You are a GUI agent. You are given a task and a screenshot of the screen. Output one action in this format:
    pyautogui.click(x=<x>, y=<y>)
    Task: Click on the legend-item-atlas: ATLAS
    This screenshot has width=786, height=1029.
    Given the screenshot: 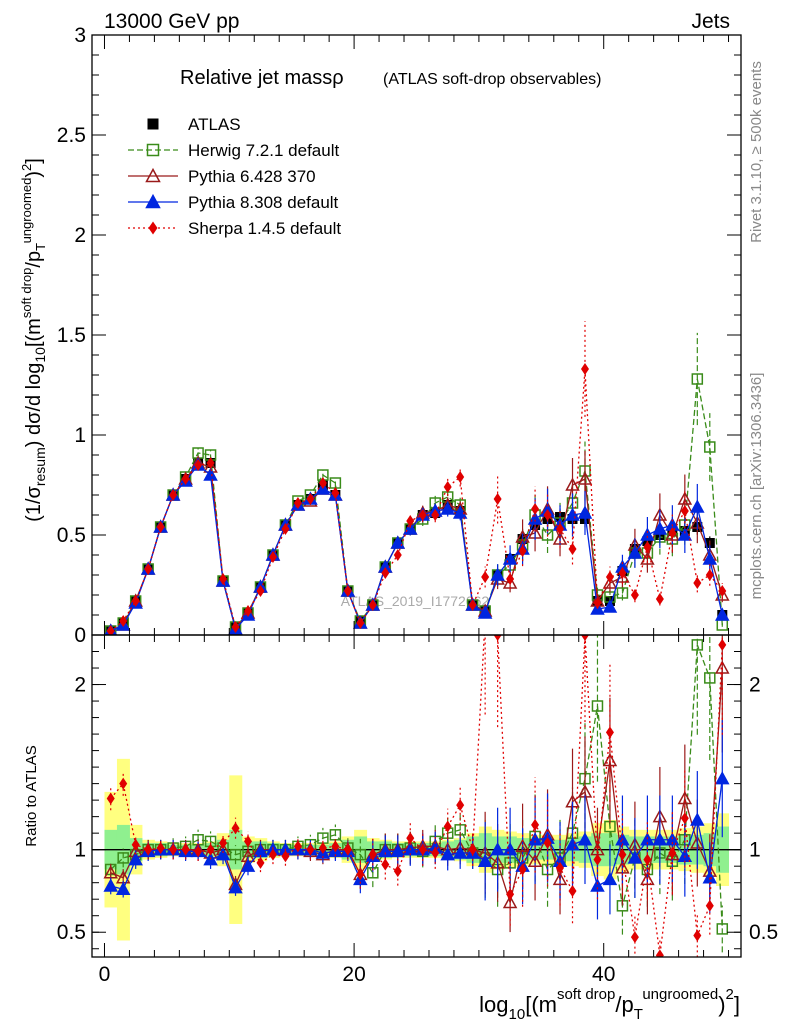 What is the action you would take?
    pyautogui.click(x=194, y=124)
    